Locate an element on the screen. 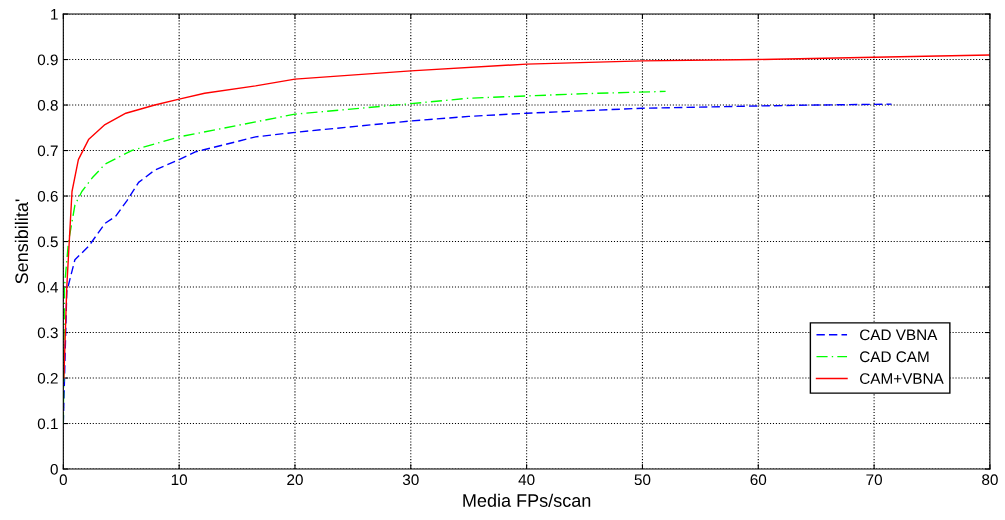 This screenshot has height=520, width=1005. y-axis-title: Sensibilita' is located at coordinates (21, 241).